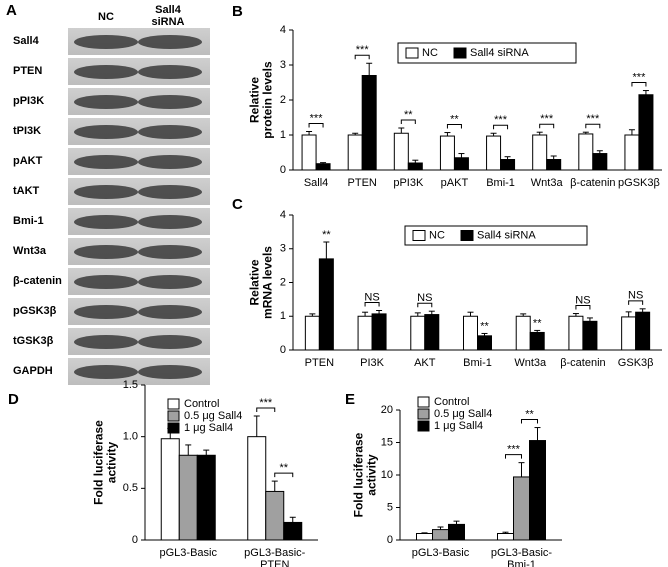 This screenshot has height=567, width=668. What do you see at coordinates (274, 563) in the screenshot?
I see `x-tick-label: PTEN` at bounding box center [274, 563].